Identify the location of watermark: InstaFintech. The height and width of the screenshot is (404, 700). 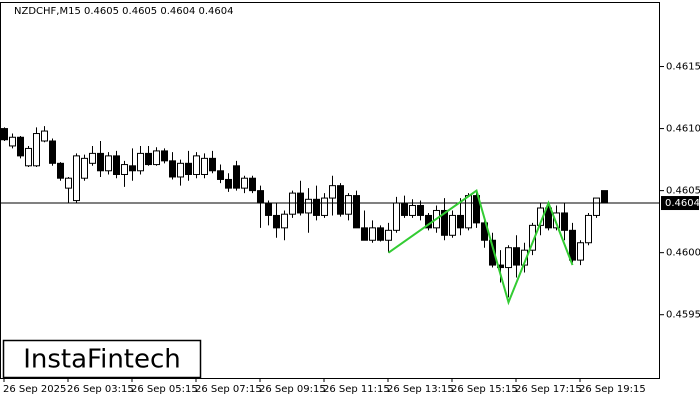
(102, 360).